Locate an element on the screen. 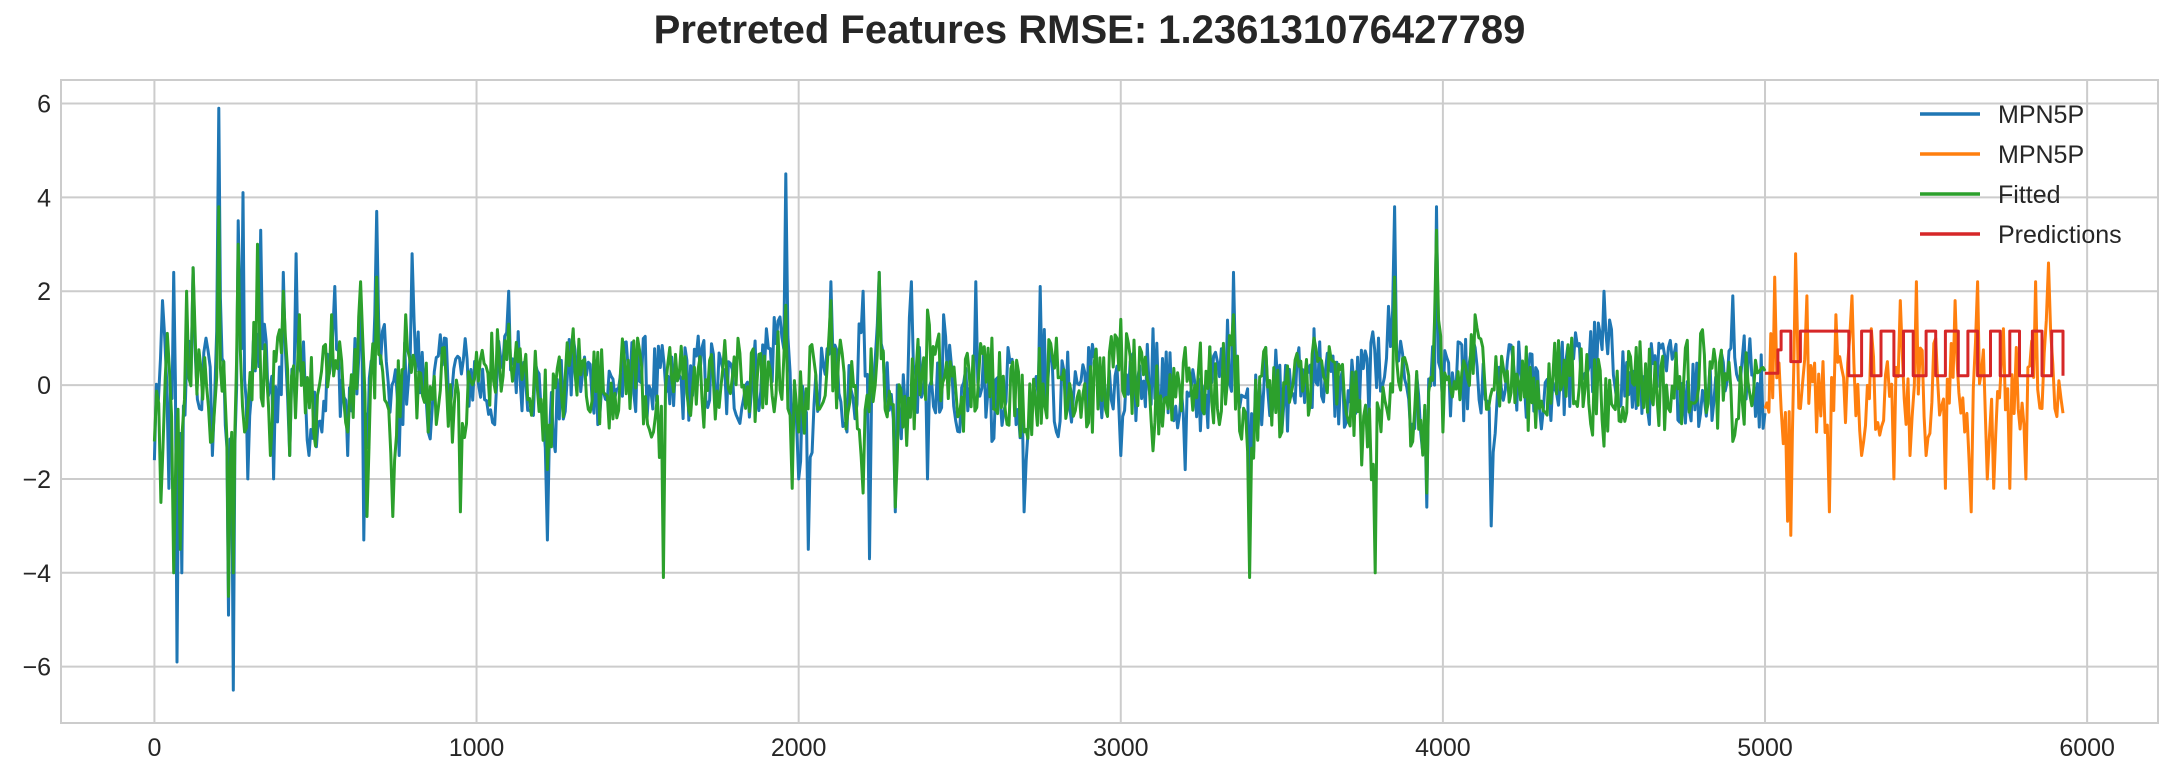 The image size is (2179, 780). x-tick-label: 2000 is located at coordinates (799, 748).